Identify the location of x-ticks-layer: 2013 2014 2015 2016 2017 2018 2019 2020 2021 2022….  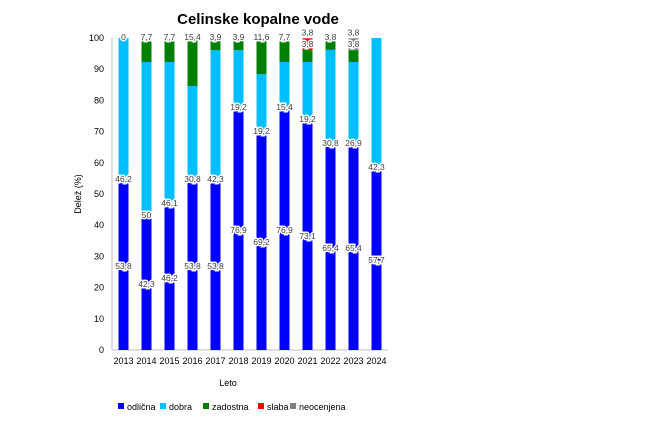
(249, 361).